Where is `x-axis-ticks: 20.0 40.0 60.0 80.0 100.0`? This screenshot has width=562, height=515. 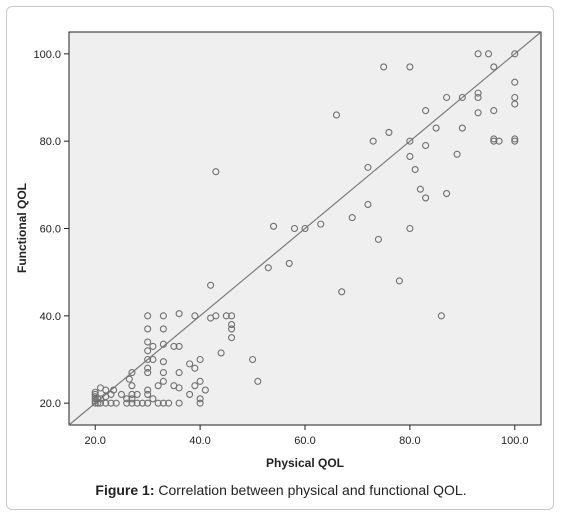 x-axis-ticks: 20.0 40.0 60.0 80.0 100.0 is located at coordinates (307, 436).